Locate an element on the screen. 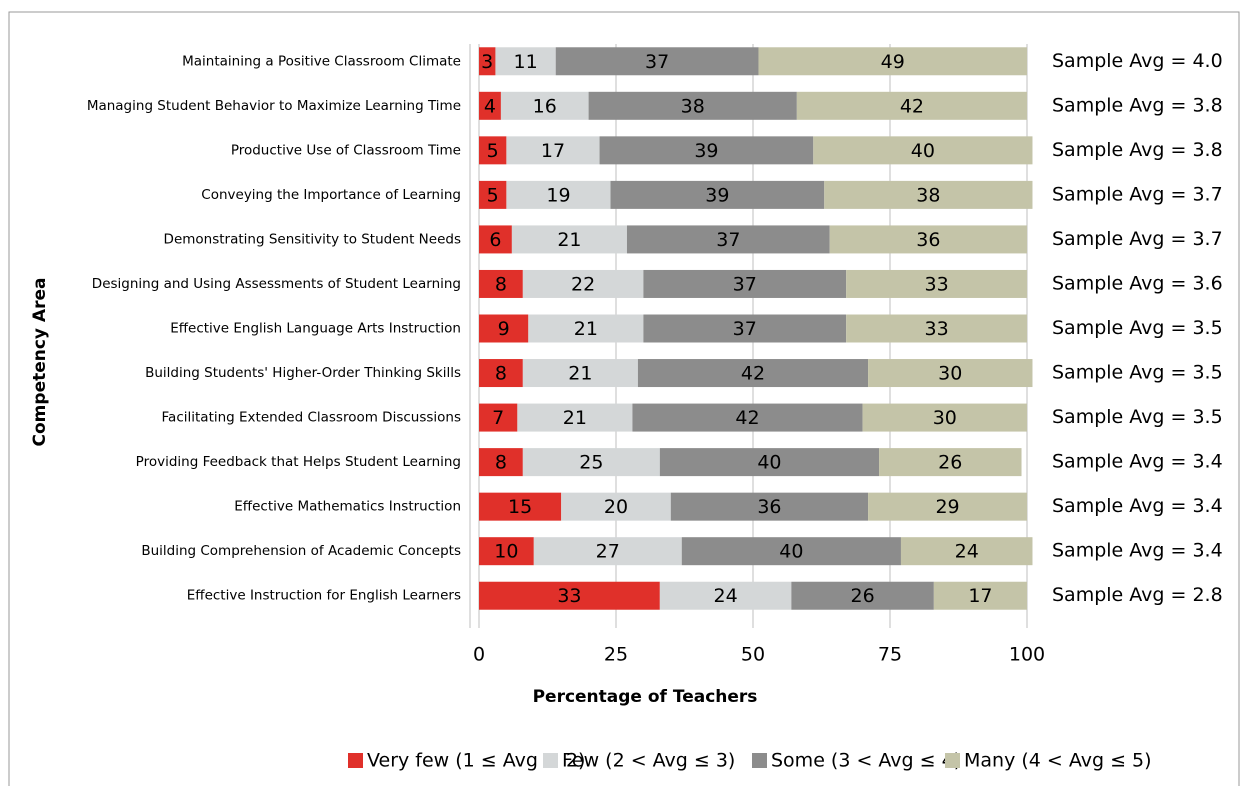  data-label: 4 is located at coordinates (490, 106).